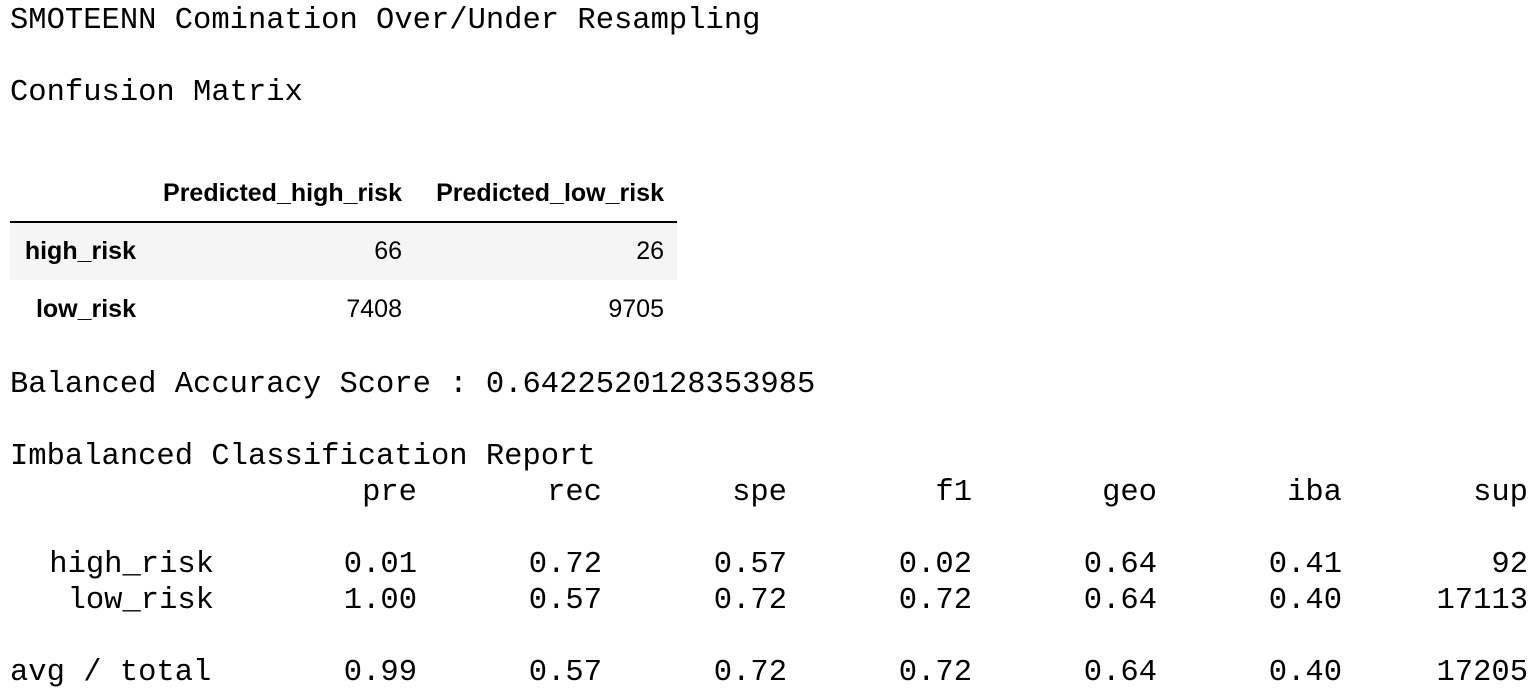 This screenshot has height=700, width=1538. Describe the element at coordinates (389, 493) in the screenshot. I see `report-column-header: pre` at that location.